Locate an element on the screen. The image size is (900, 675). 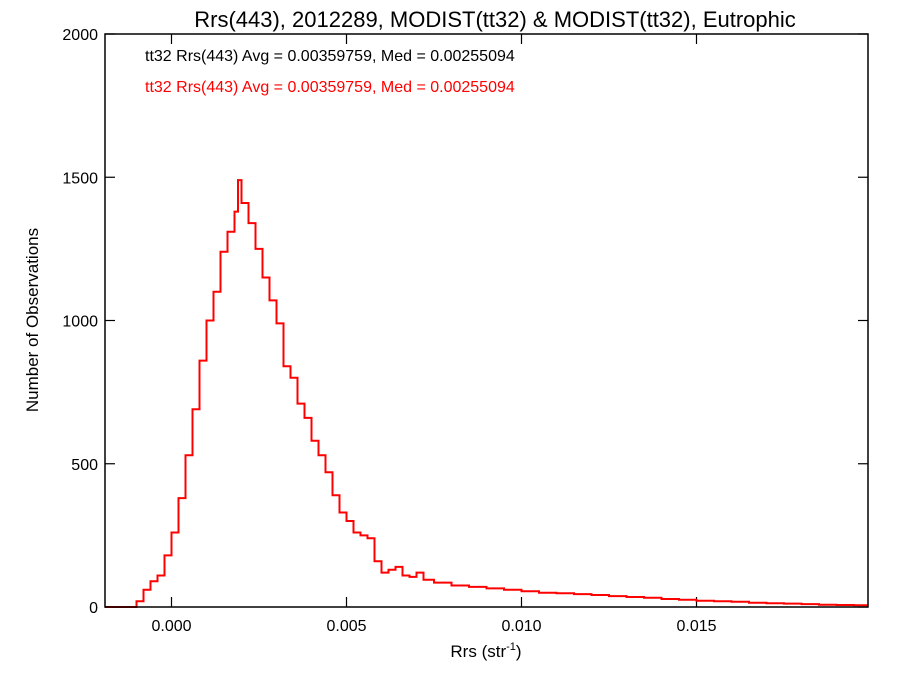
x-axis-label-superscript: -1 is located at coordinates (511, 647).